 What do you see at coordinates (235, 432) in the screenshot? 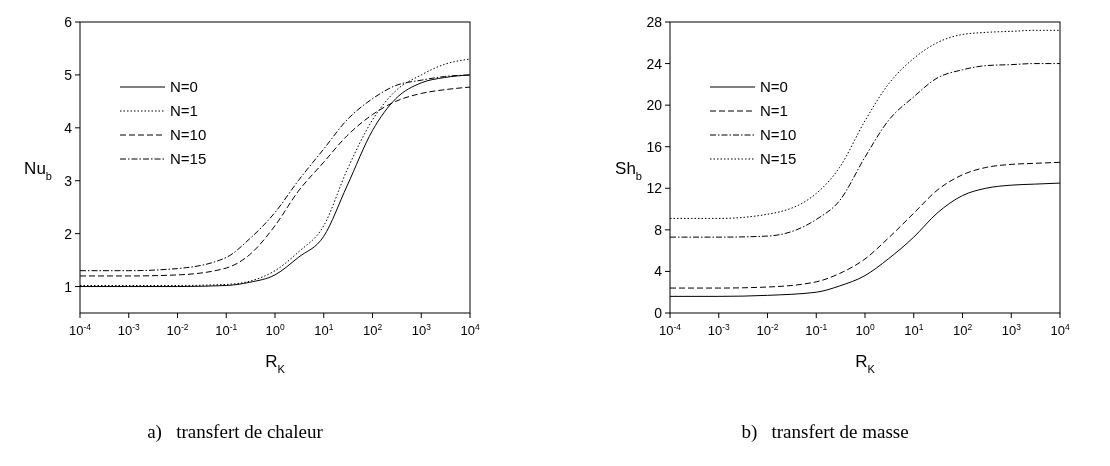
I see `text: a) transfert de chaleur` at bounding box center [235, 432].